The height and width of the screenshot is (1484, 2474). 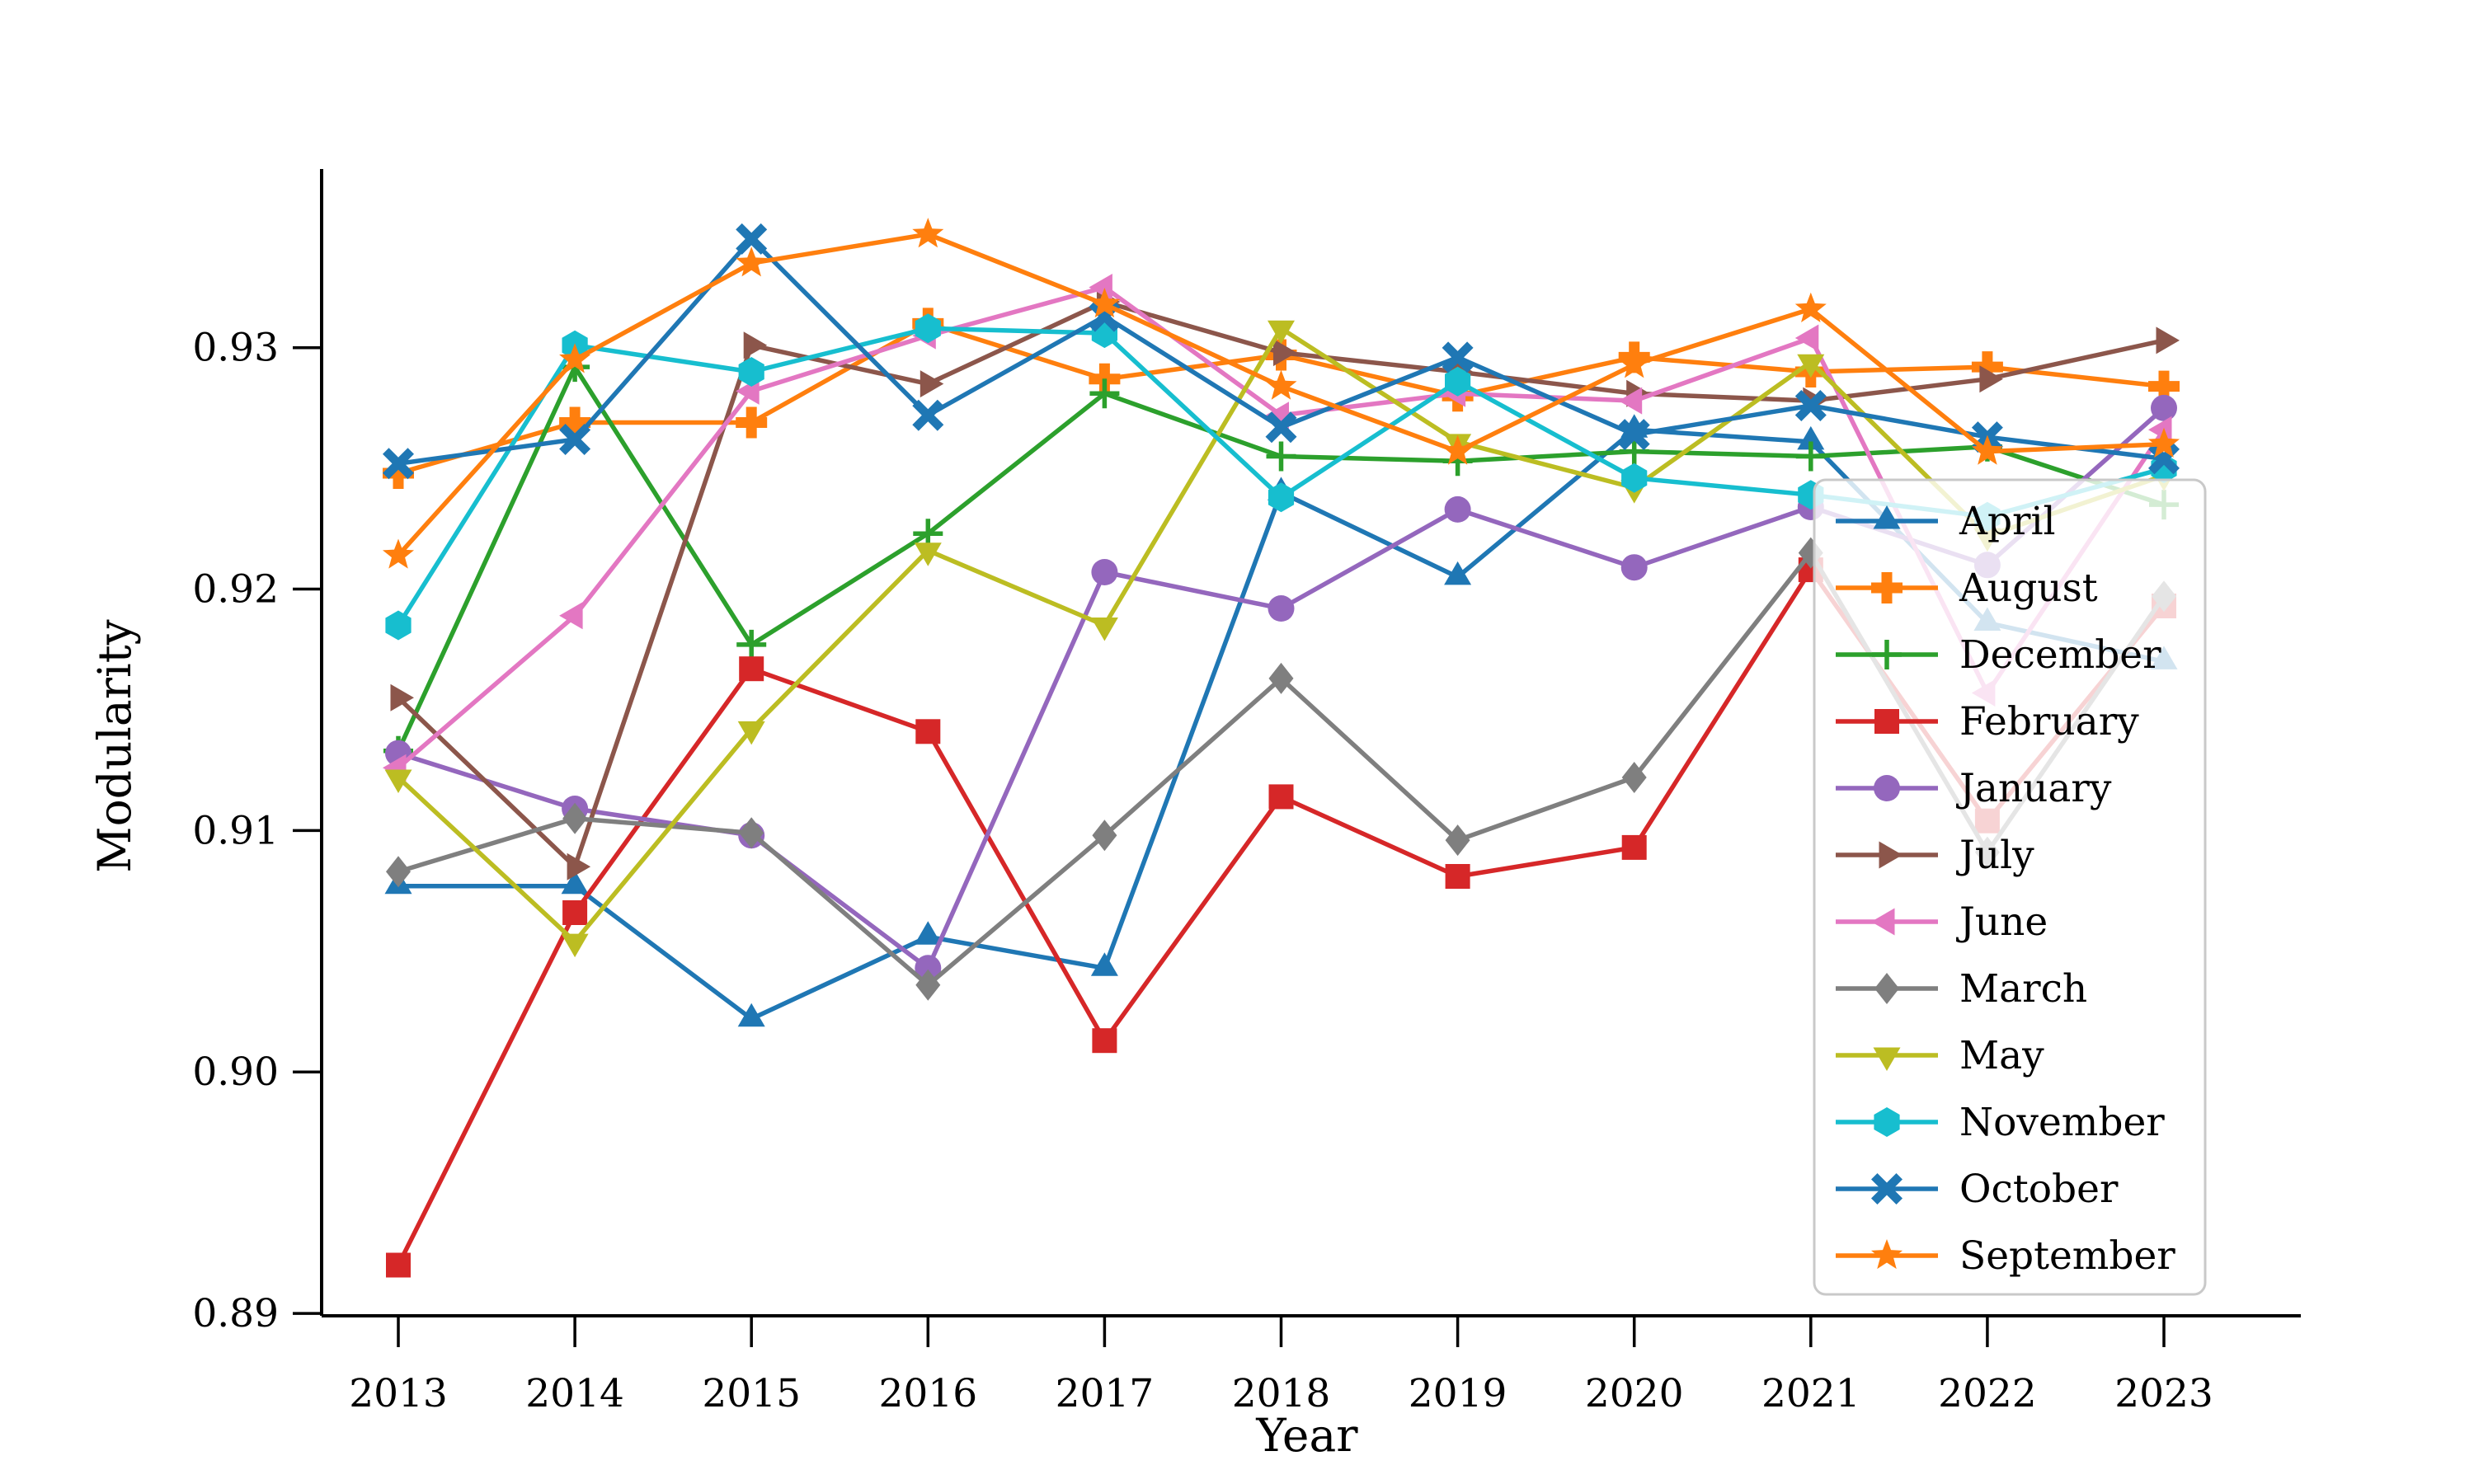 I want to click on legend-label: February, so click(x=2049, y=721).